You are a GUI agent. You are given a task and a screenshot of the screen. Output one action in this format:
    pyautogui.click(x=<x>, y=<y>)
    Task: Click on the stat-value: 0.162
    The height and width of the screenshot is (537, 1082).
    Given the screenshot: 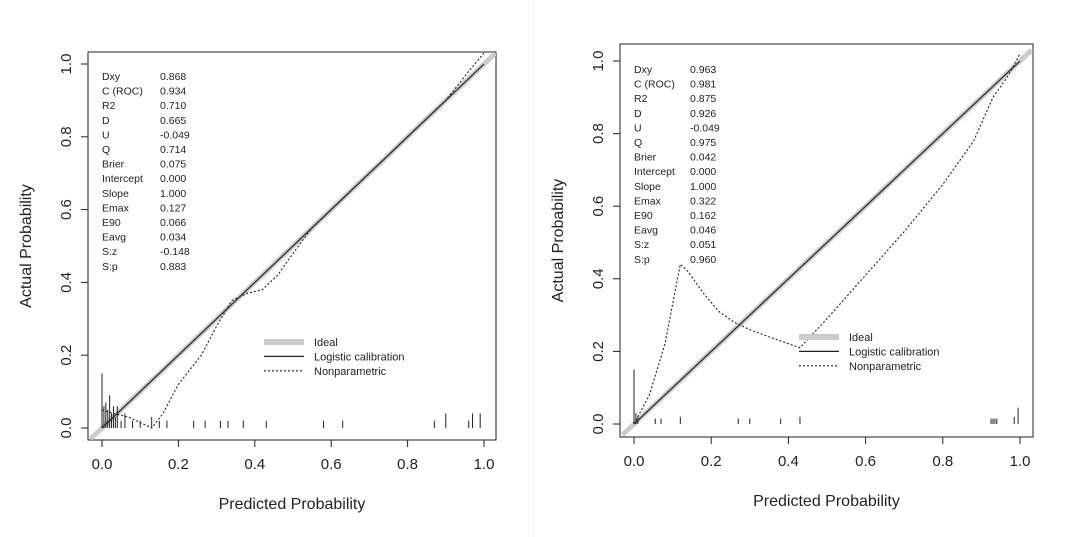 What is the action you would take?
    pyautogui.click(x=703, y=216)
    